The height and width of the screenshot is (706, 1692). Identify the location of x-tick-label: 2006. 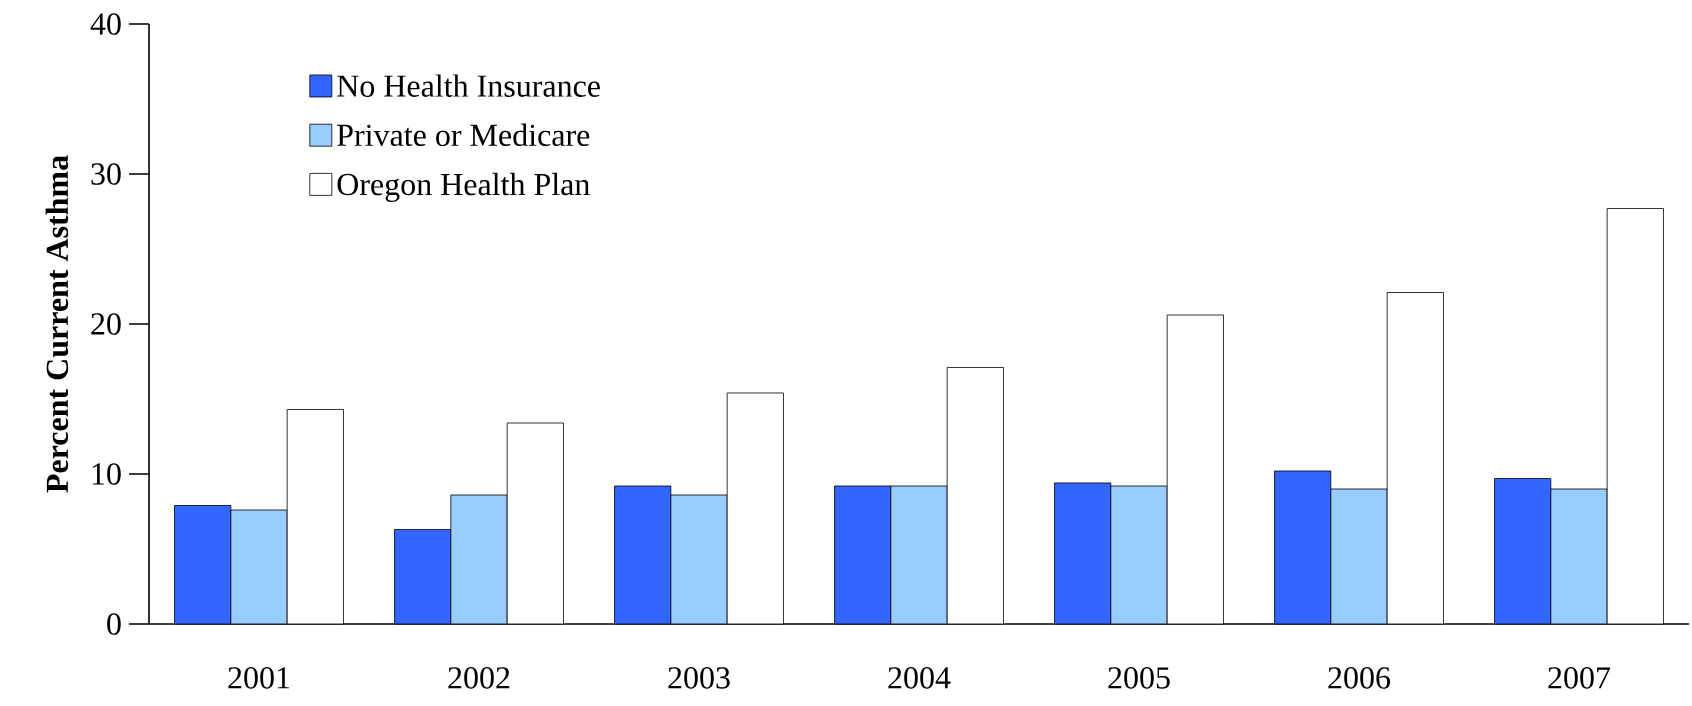
(1359, 678).